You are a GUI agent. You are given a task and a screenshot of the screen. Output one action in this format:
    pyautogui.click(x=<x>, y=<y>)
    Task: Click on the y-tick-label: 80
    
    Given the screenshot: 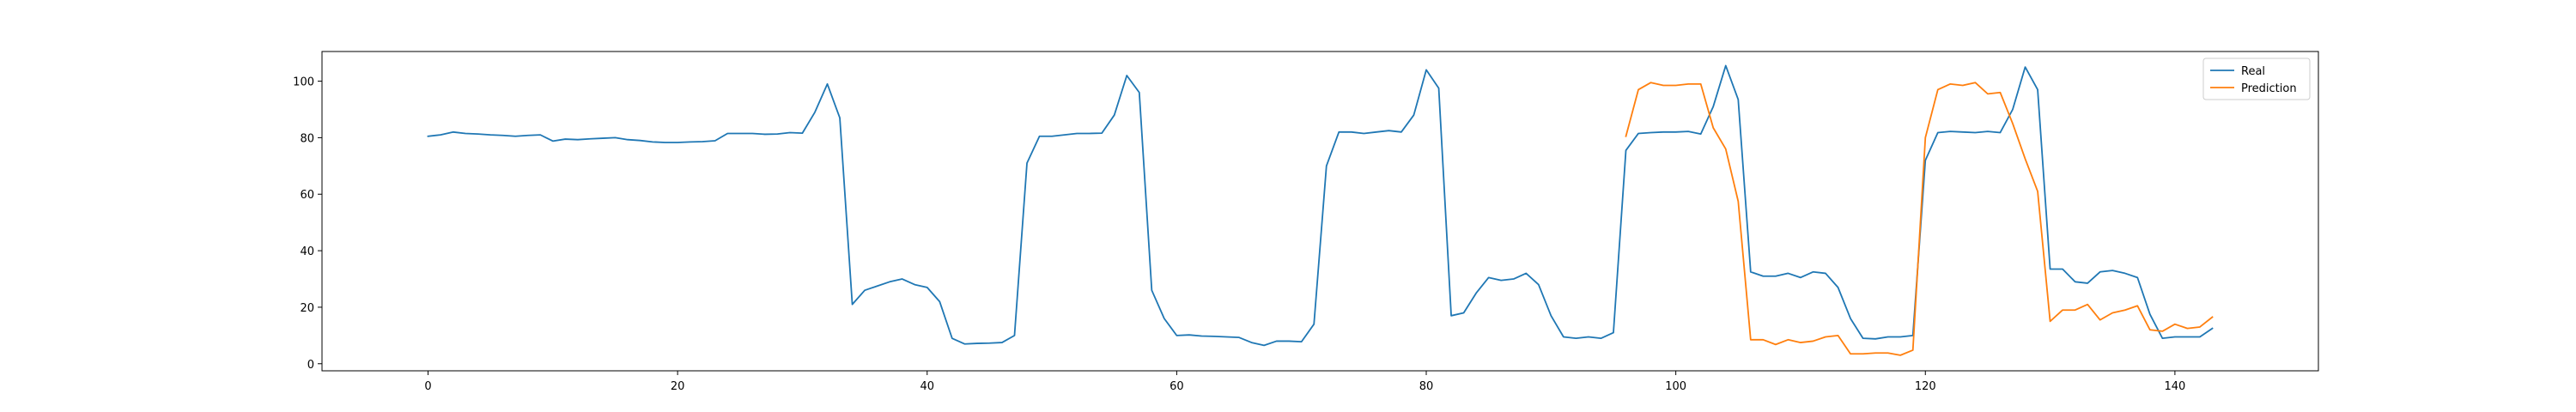 What is the action you would take?
    pyautogui.click(x=307, y=138)
    